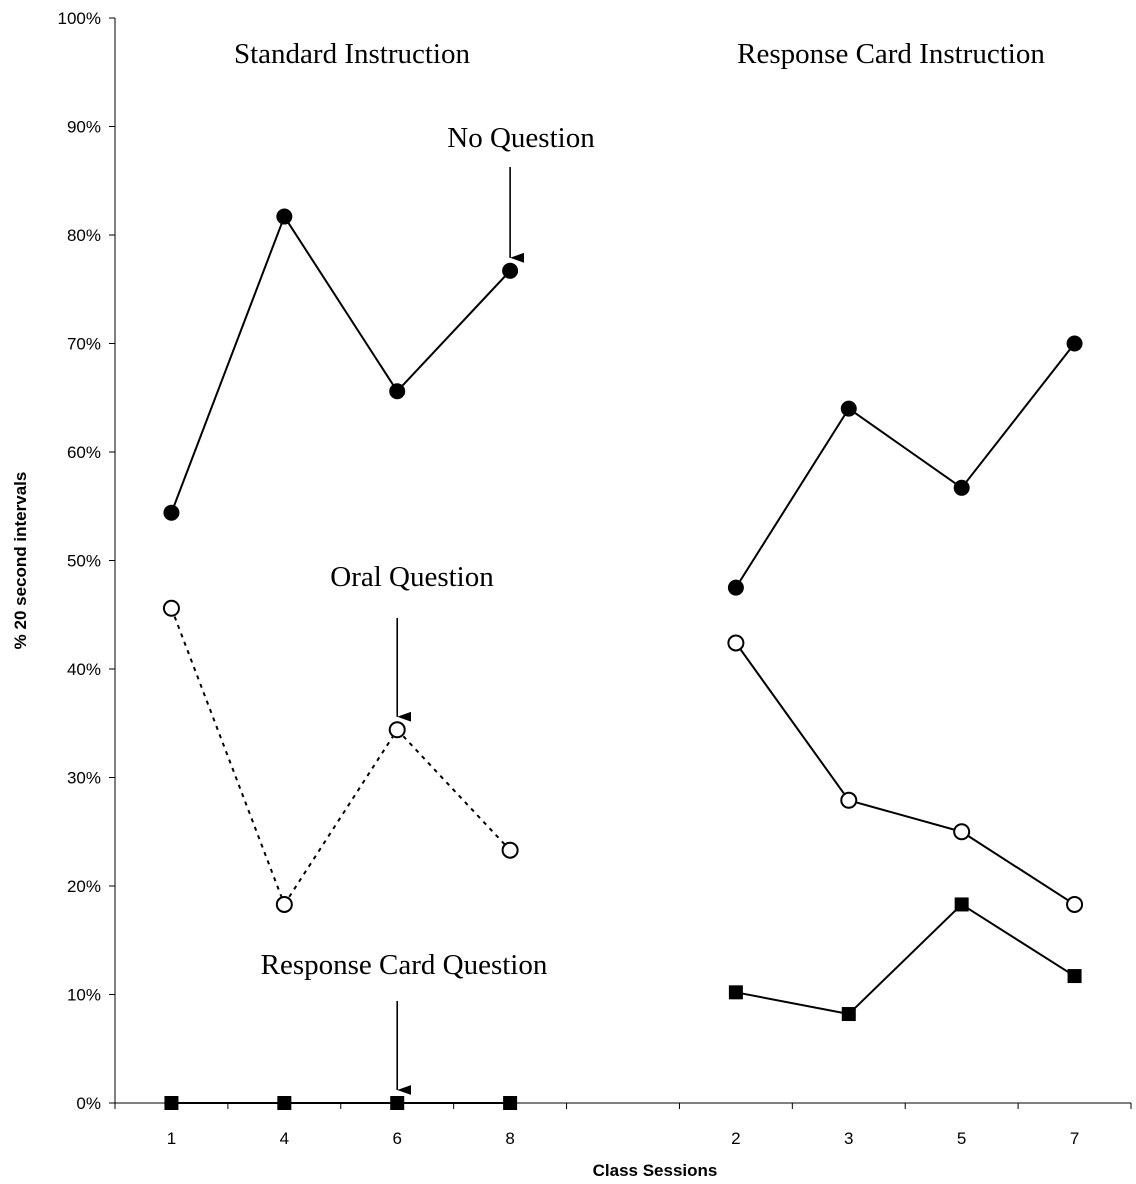 The image size is (1136, 1184). I want to click on x-tick-label: 4, so click(284, 1138).